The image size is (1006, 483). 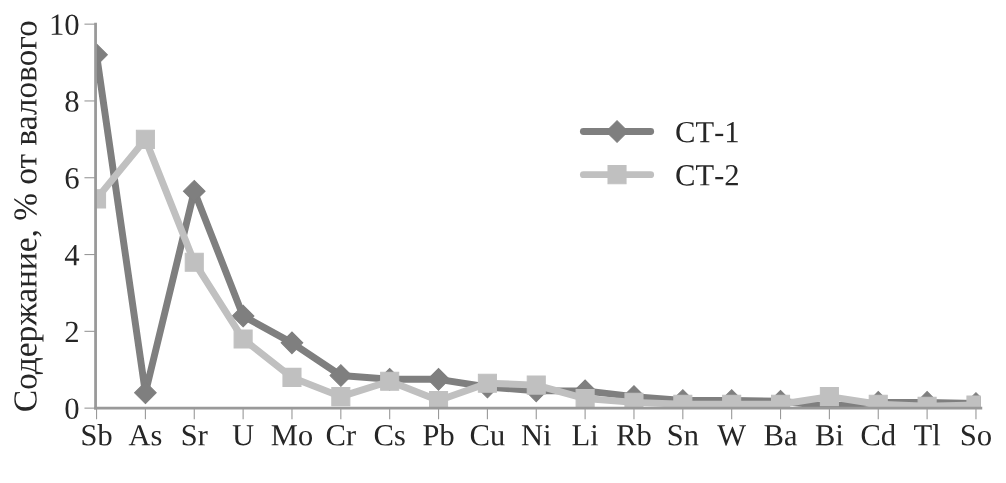 I want to click on x-tick-label: Sb, so click(x=97, y=435).